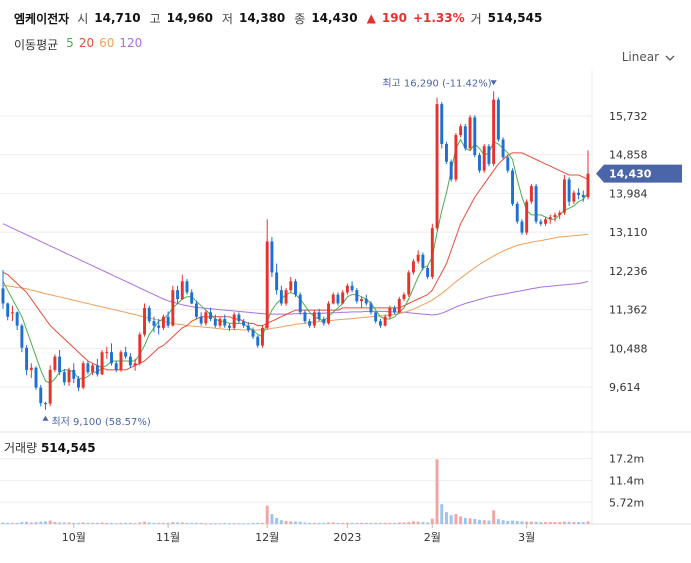  What do you see at coordinates (117, 18) in the screenshot?
I see `open-value: 14,710` at bounding box center [117, 18].